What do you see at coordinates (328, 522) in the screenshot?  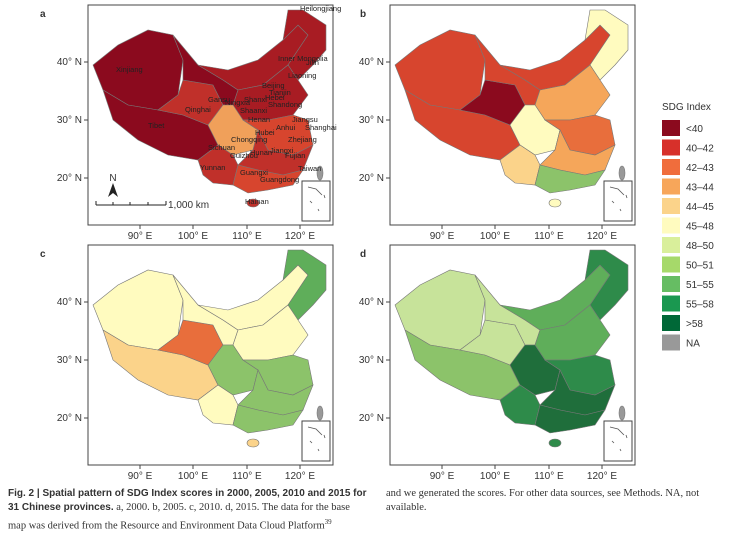 I see `caption-ref: 39` at bounding box center [328, 522].